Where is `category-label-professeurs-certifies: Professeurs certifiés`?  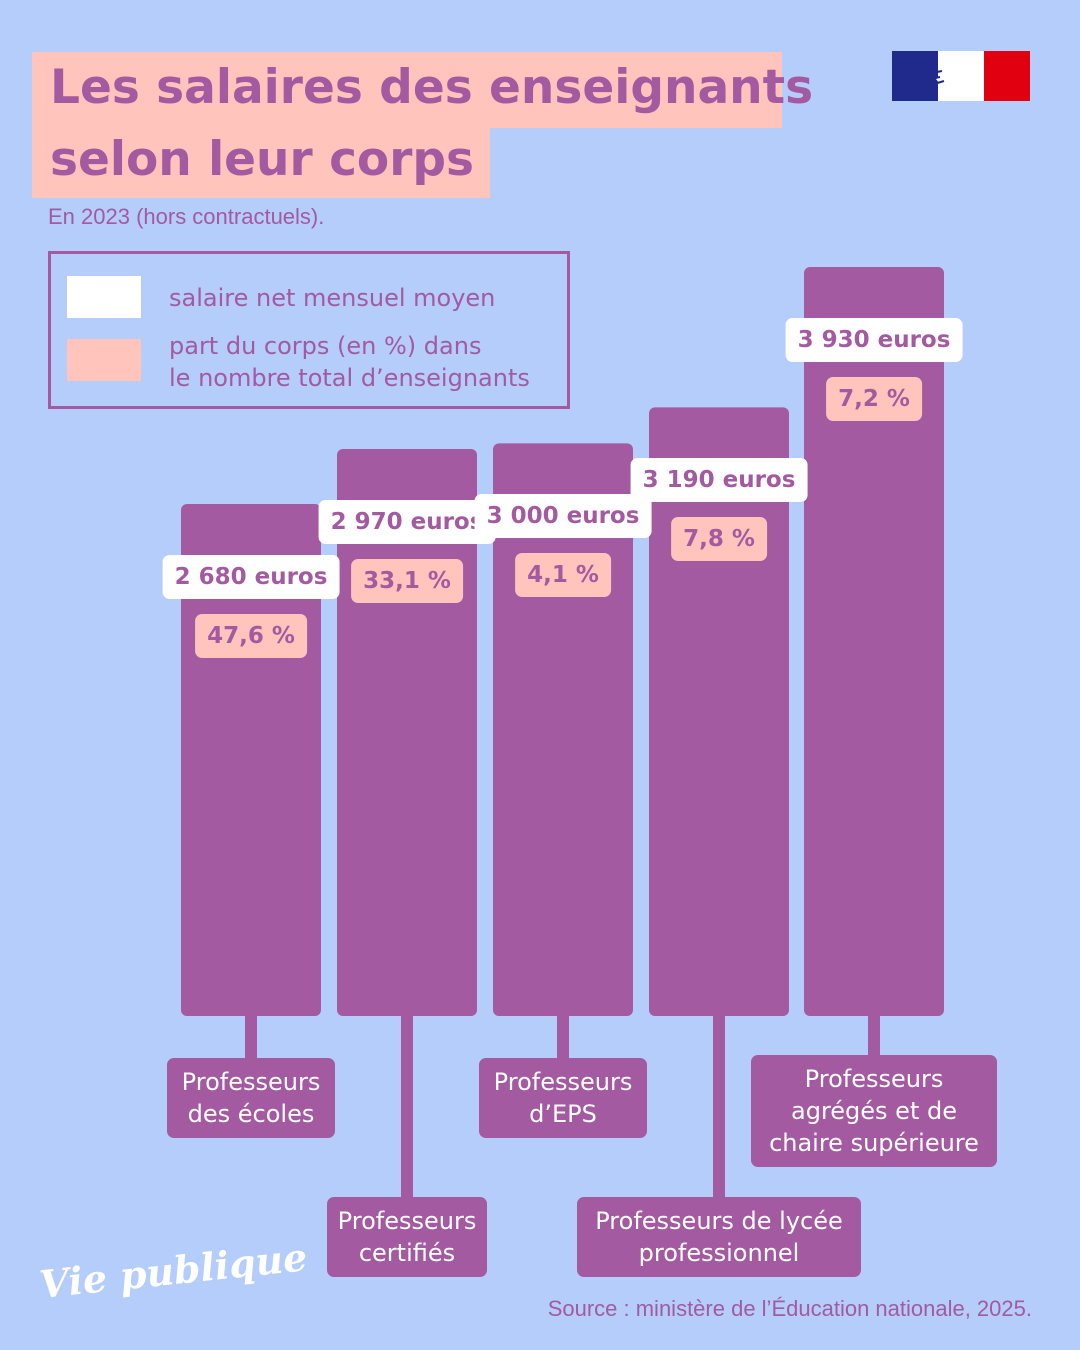 category-label-professeurs-certifies: Professeurs certifiés is located at coordinates (407, 1237).